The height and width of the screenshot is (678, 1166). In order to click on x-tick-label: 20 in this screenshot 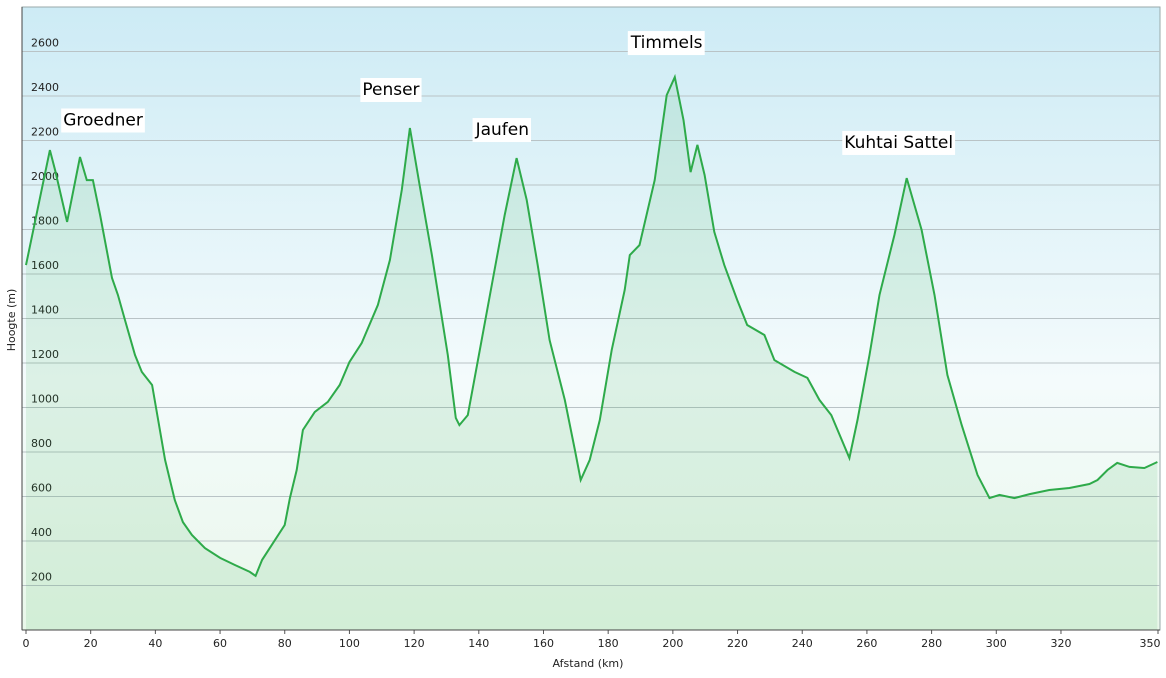, I will do `click(91, 643)`.